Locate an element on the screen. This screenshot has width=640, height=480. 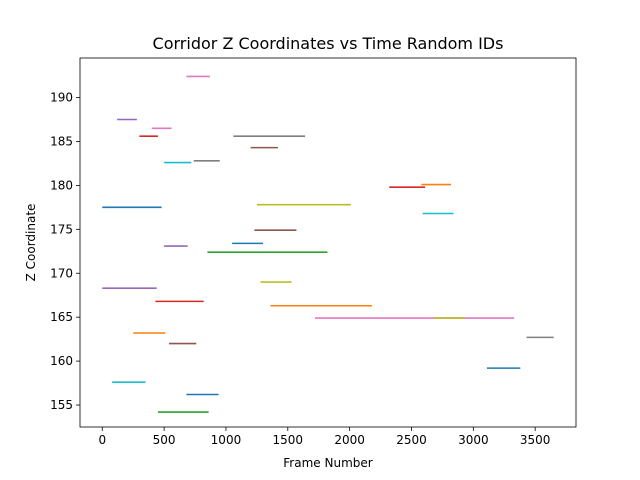
x-tick-label: 2500 is located at coordinates (411, 440).